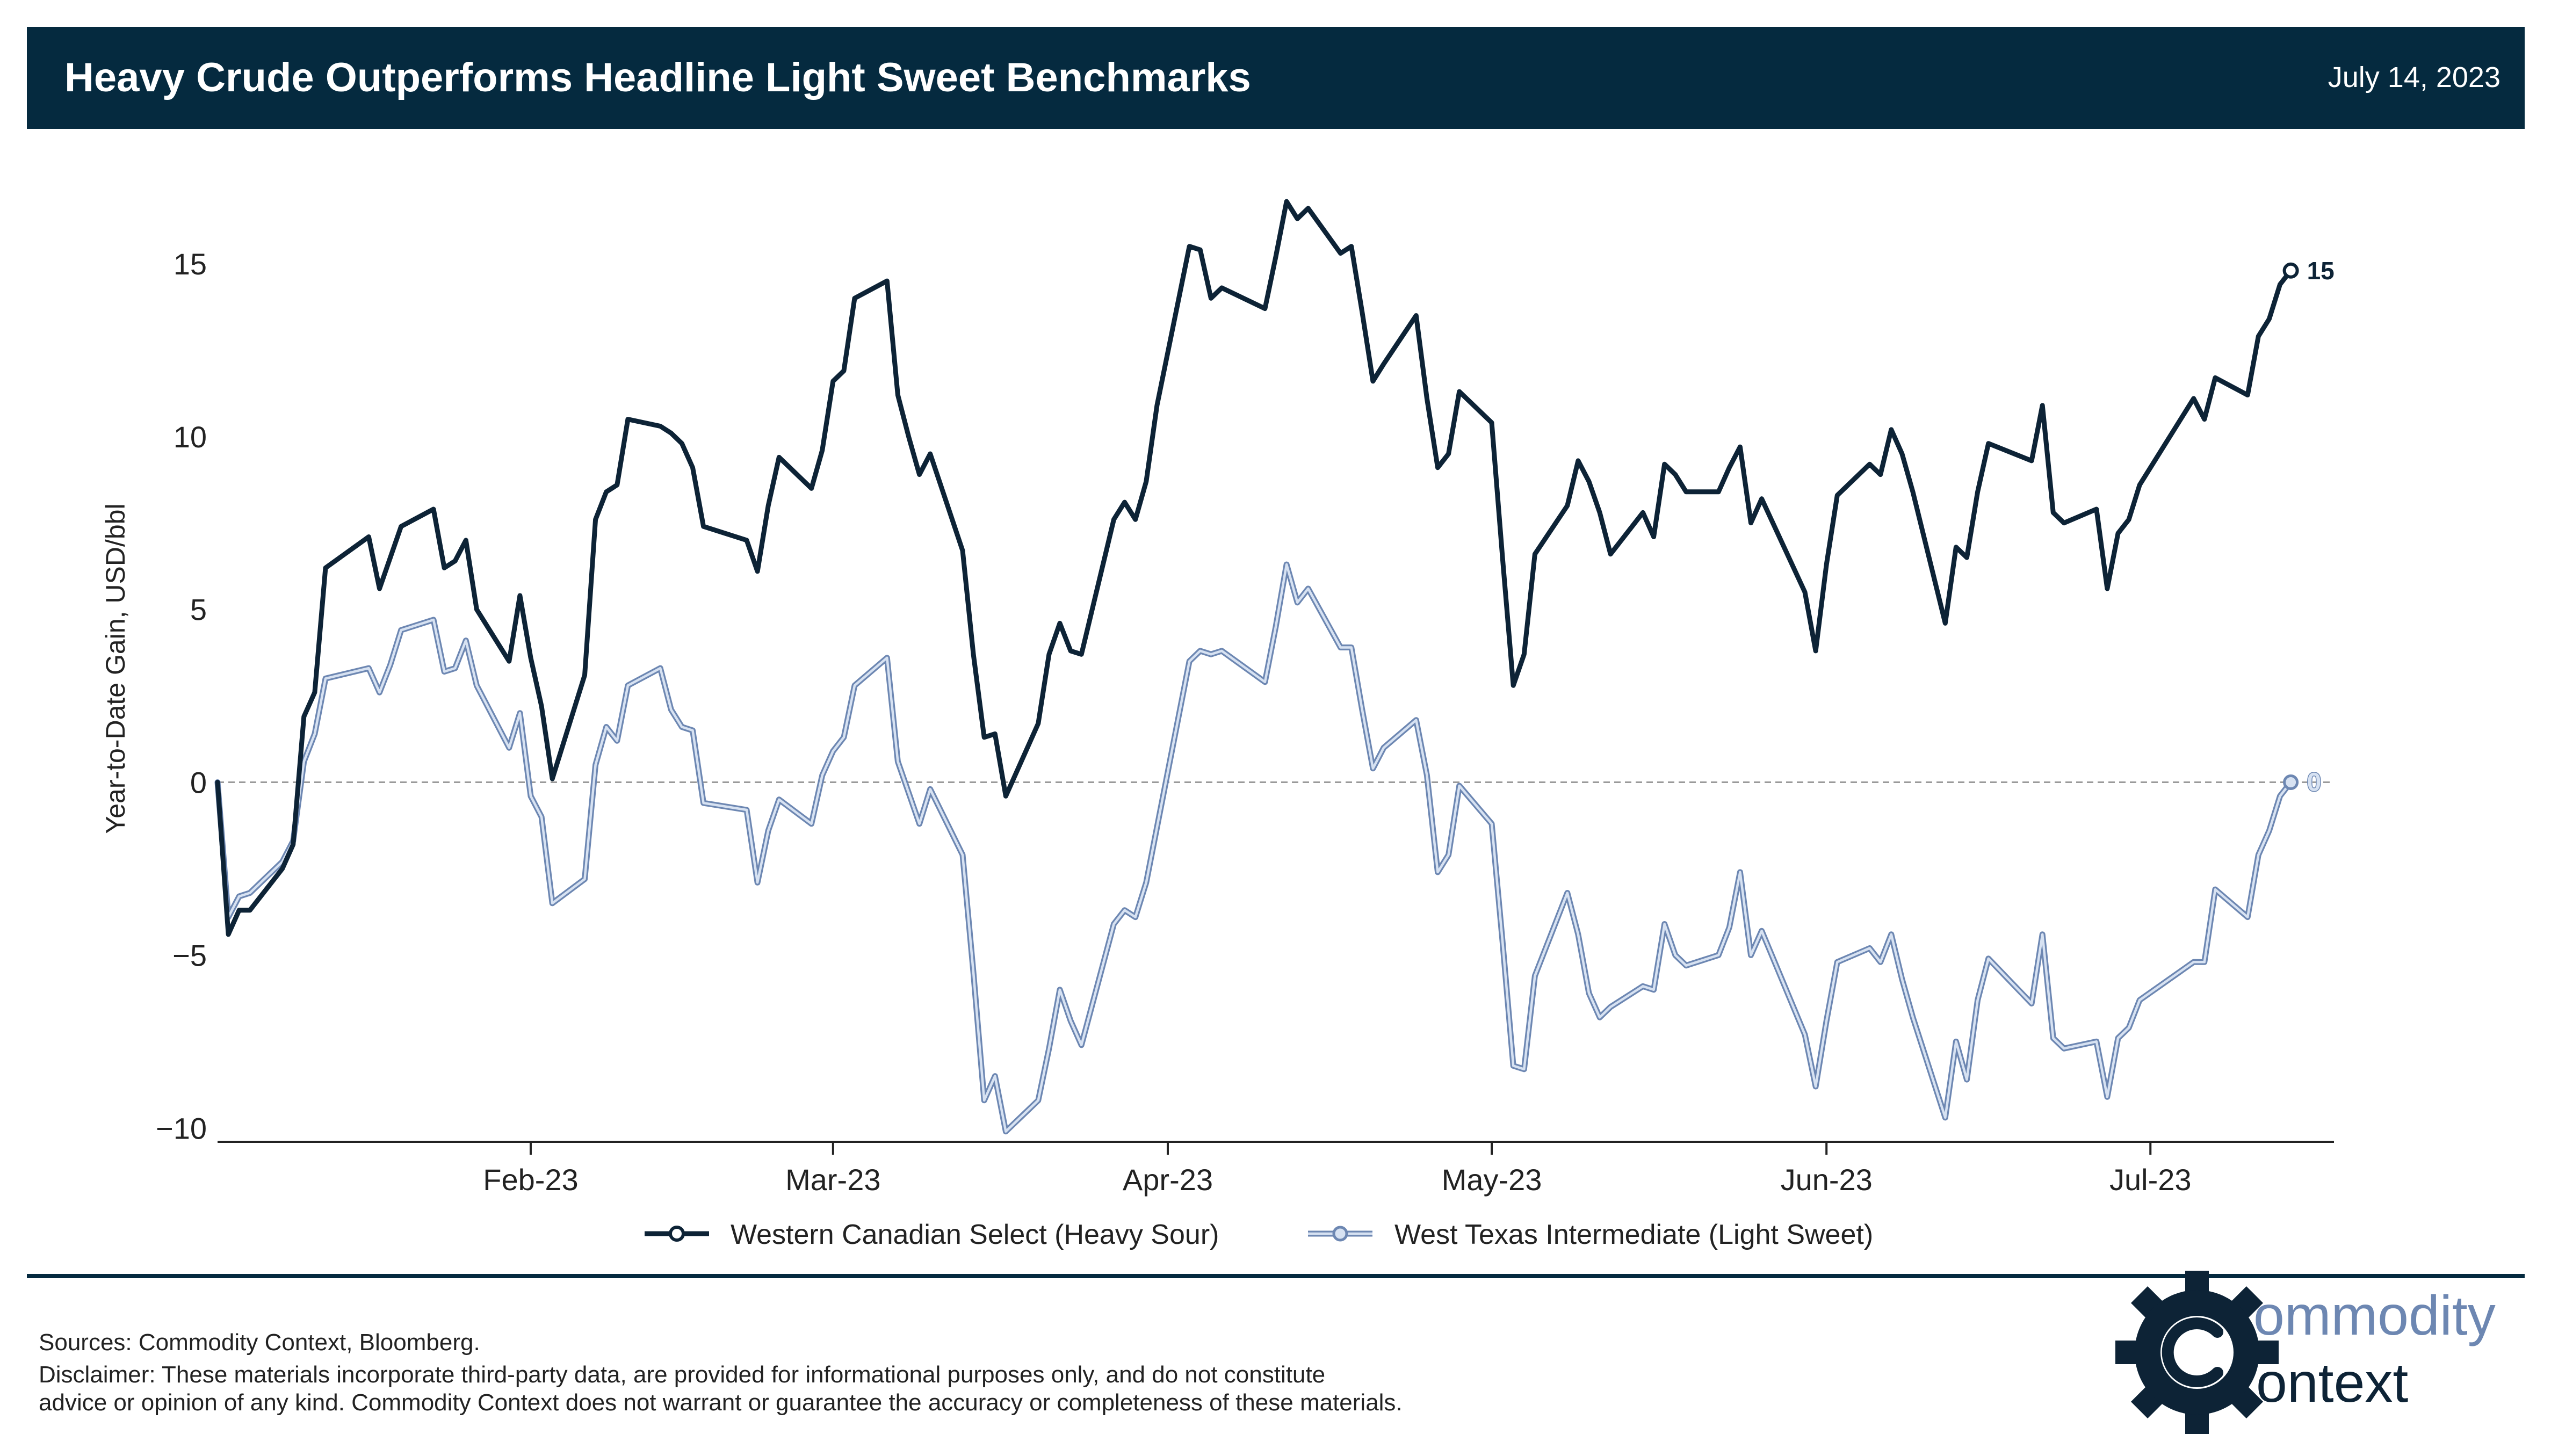 This screenshot has height=1456, width=2551. What do you see at coordinates (2150, 1180) in the screenshot?
I see `x-tick-label: Jul-23` at bounding box center [2150, 1180].